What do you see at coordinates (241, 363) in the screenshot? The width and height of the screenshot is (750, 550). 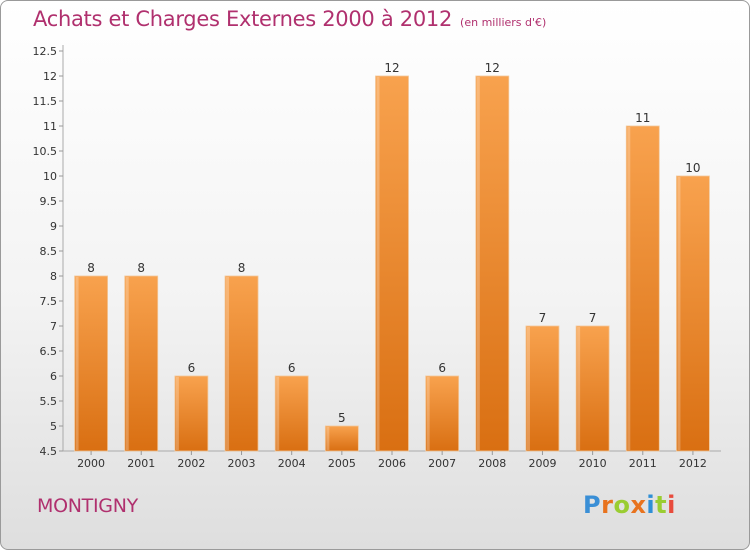 I see `bar-2003` at bounding box center [241, 363].